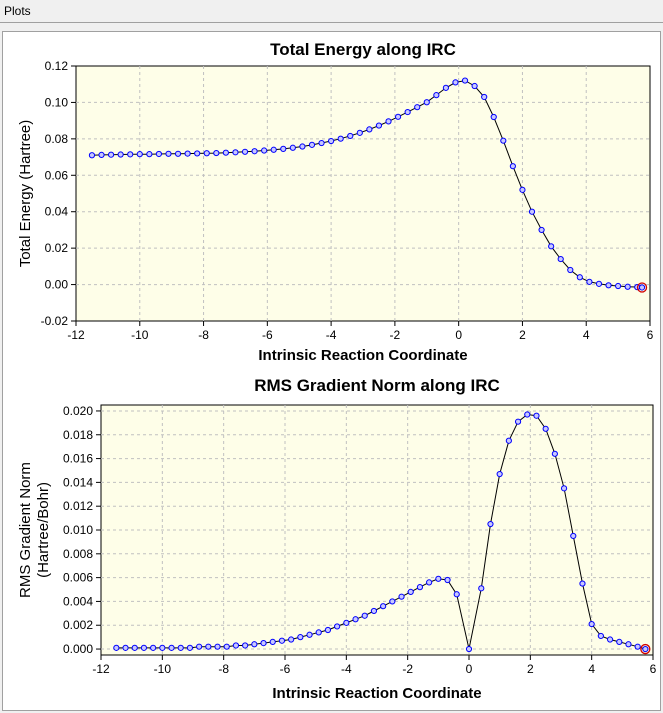  What do you see at coordinates (78, 601) in the screenshot?
I see `chart2-y-tick-label: 0.004` at bounding box center [78, 601].